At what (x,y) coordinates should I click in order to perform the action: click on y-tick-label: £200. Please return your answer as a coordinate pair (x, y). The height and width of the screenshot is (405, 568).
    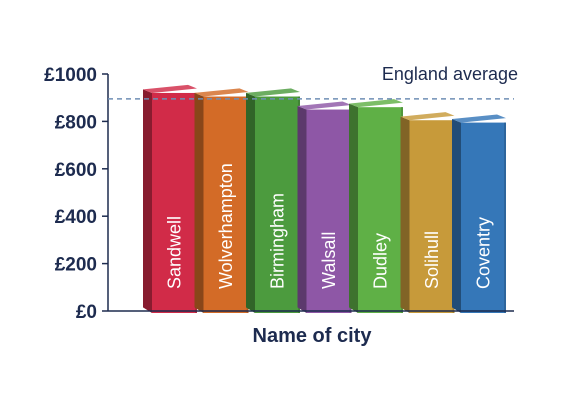
    Looking at the image, I should click on (76, 265).